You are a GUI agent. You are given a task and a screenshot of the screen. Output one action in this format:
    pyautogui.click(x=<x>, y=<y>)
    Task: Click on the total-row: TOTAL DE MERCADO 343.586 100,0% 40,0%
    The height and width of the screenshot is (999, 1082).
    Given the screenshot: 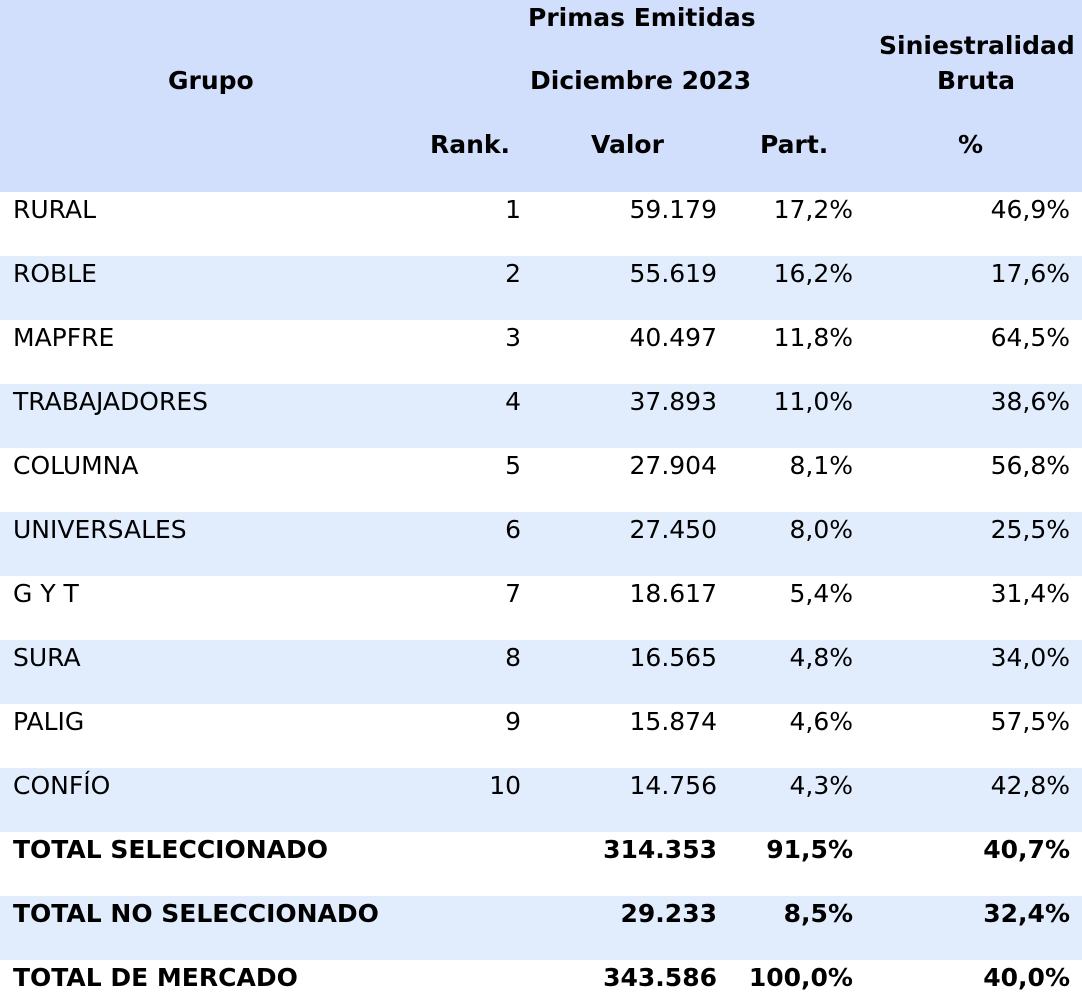 What is the action you would take?
    pyautogui.click(x=541, y=977)
    